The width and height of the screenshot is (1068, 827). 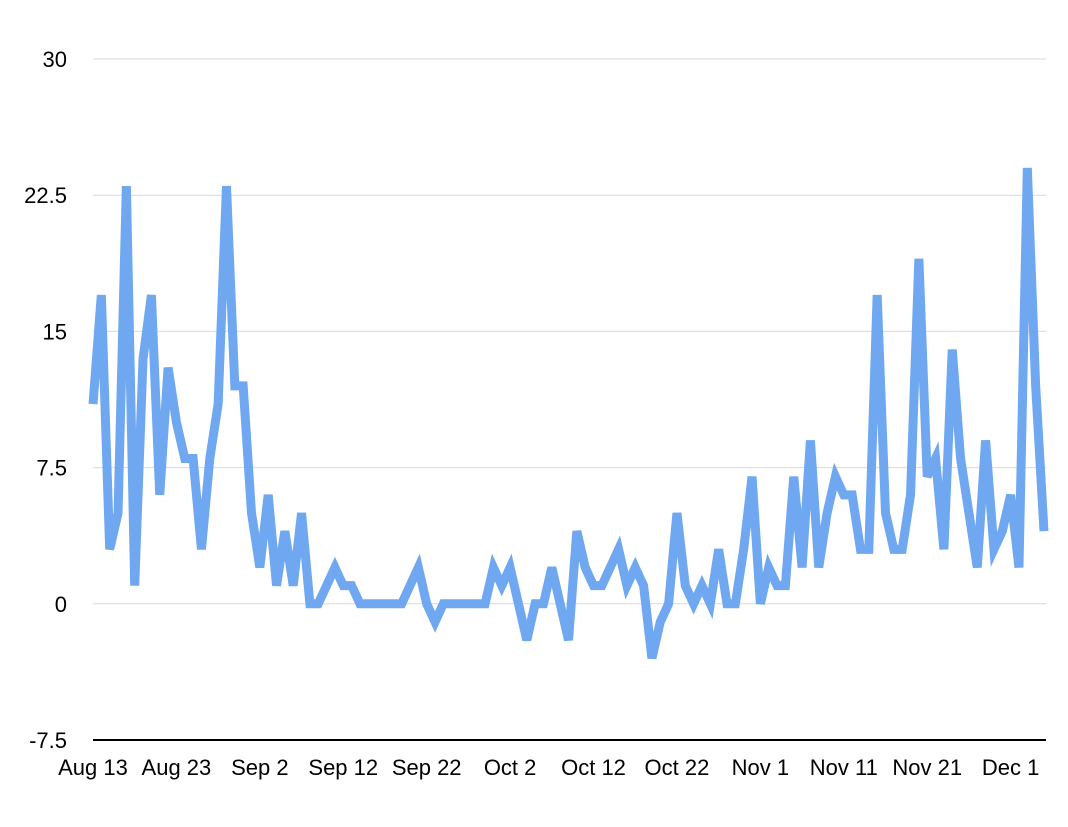 What do you see at coordinates (45, 400) in the screenshot?
I see `y-axis-tick-labels: -7.5 0 7.5 15 22.5 30` at bounding box center [45, 400].